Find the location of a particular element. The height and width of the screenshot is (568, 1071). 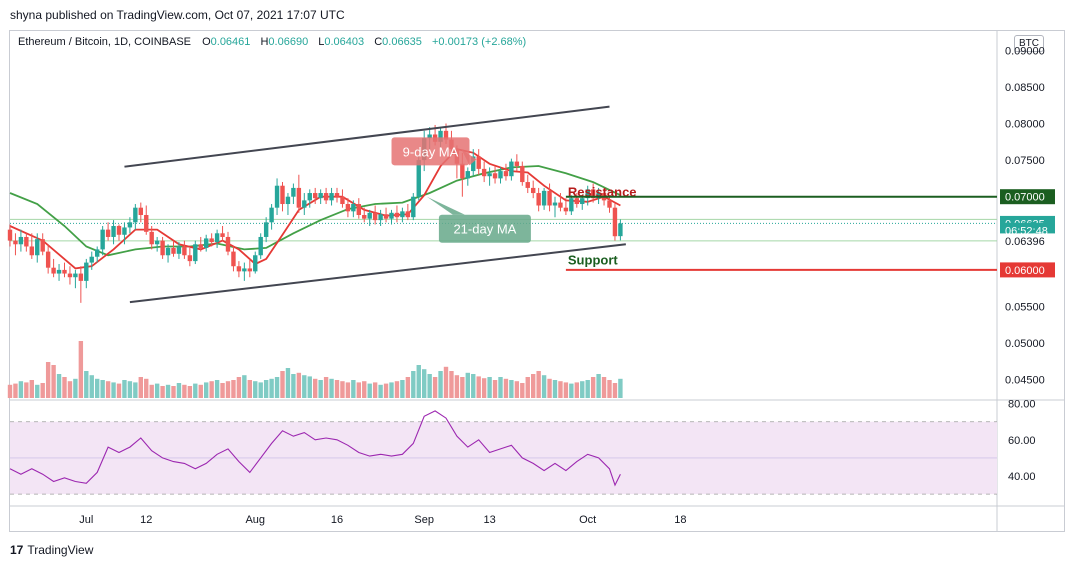

low-label: L is located at coordinates (321, 42).